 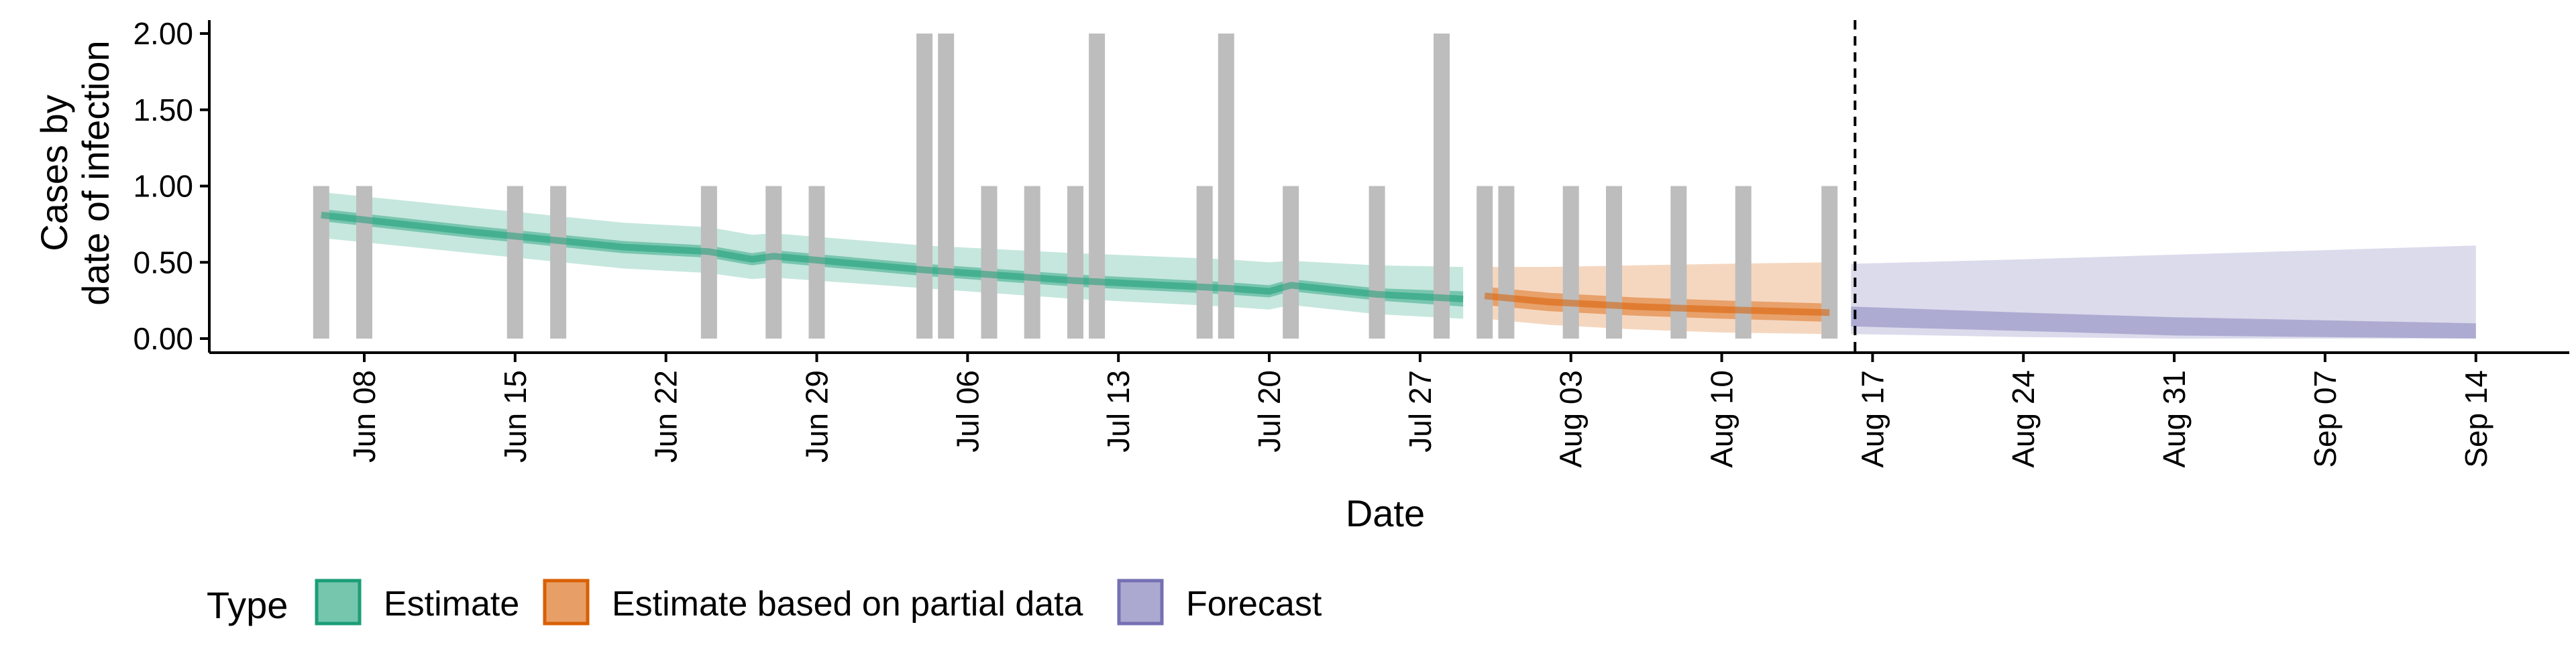 I want to click on legend-label: Forecast, so click(x=1254, y=604).